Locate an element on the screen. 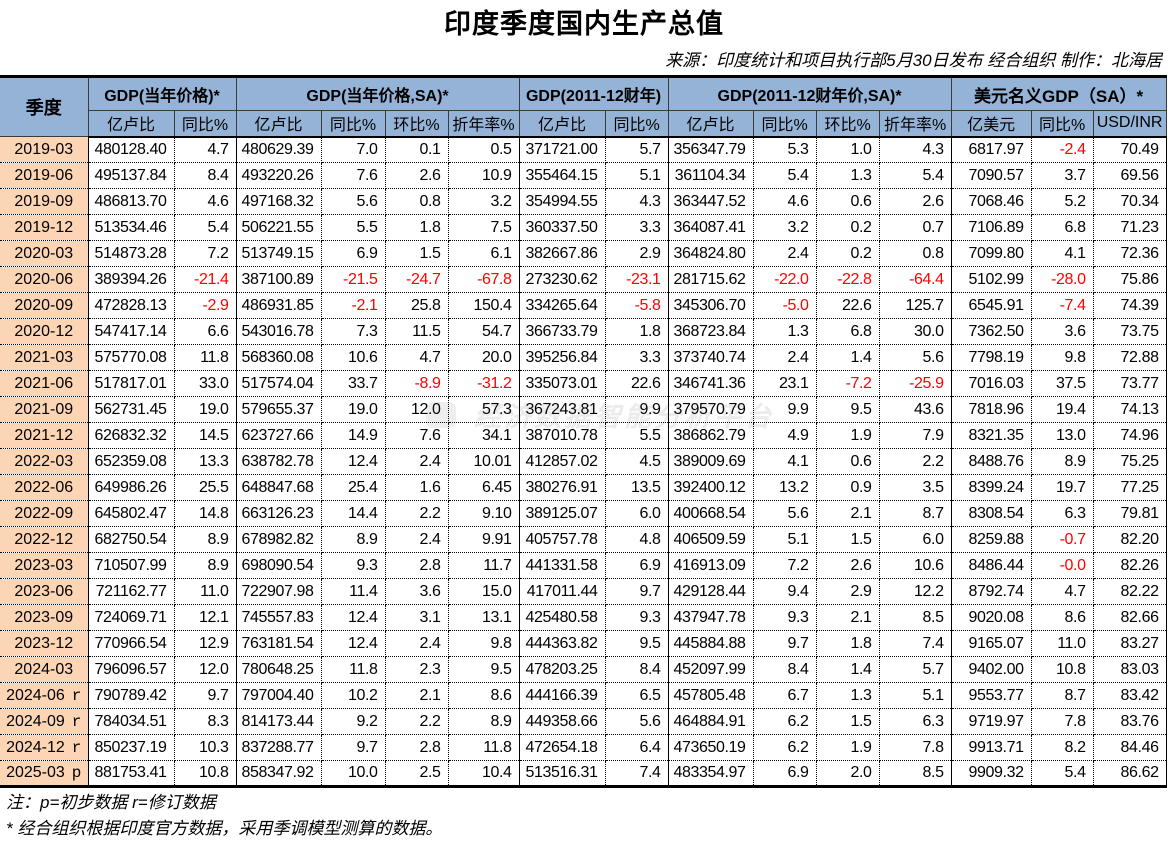  cell-usd-inr-rate: 82.20 is located at coordinates (1130, 539).